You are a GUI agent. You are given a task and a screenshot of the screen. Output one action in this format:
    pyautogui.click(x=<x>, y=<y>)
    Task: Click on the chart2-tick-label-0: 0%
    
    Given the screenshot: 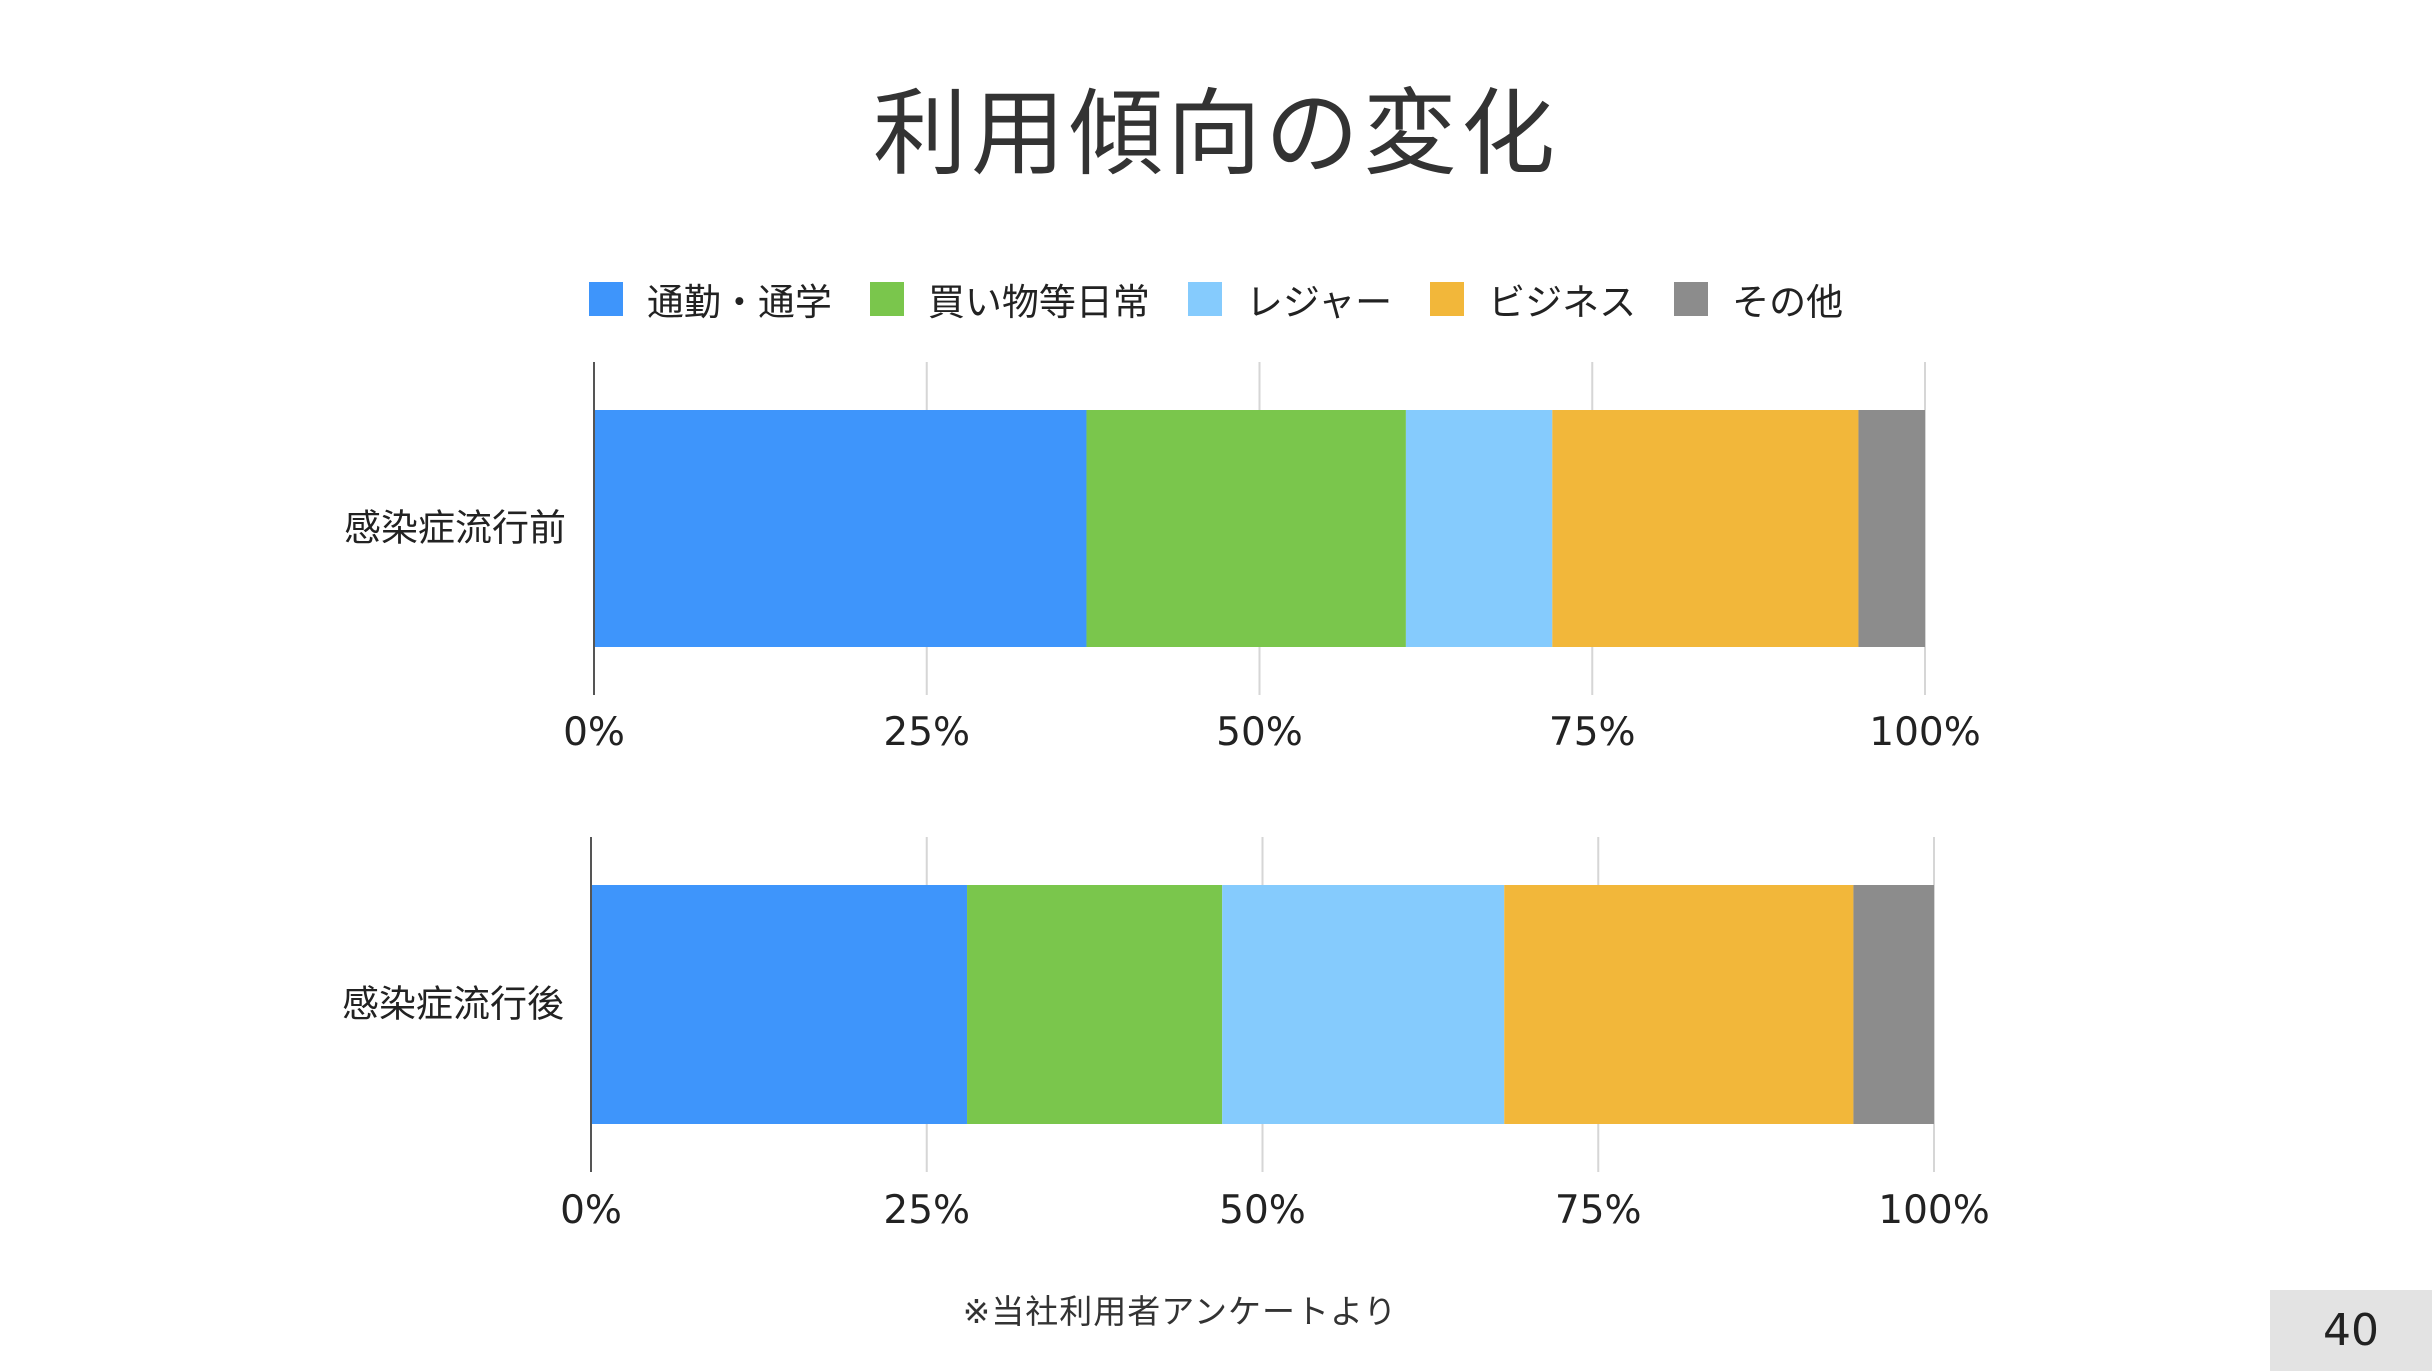 What is the action you would take?
    pyautogui.click(x=591, y=1210)
    